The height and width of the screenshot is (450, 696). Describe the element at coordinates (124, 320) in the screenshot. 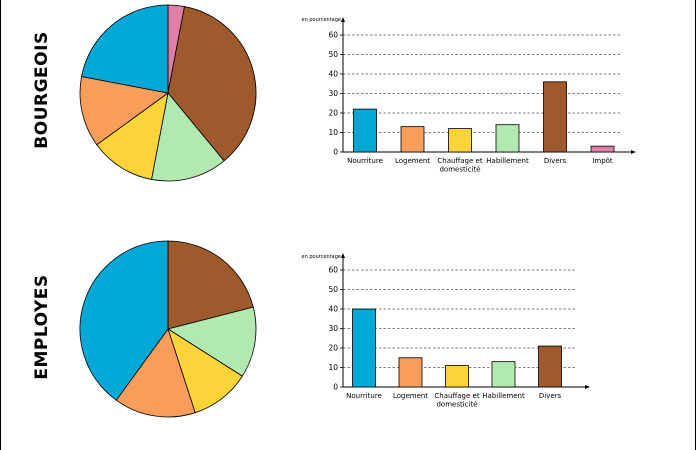

I see `pie-1-slice-nourriture` at that location.